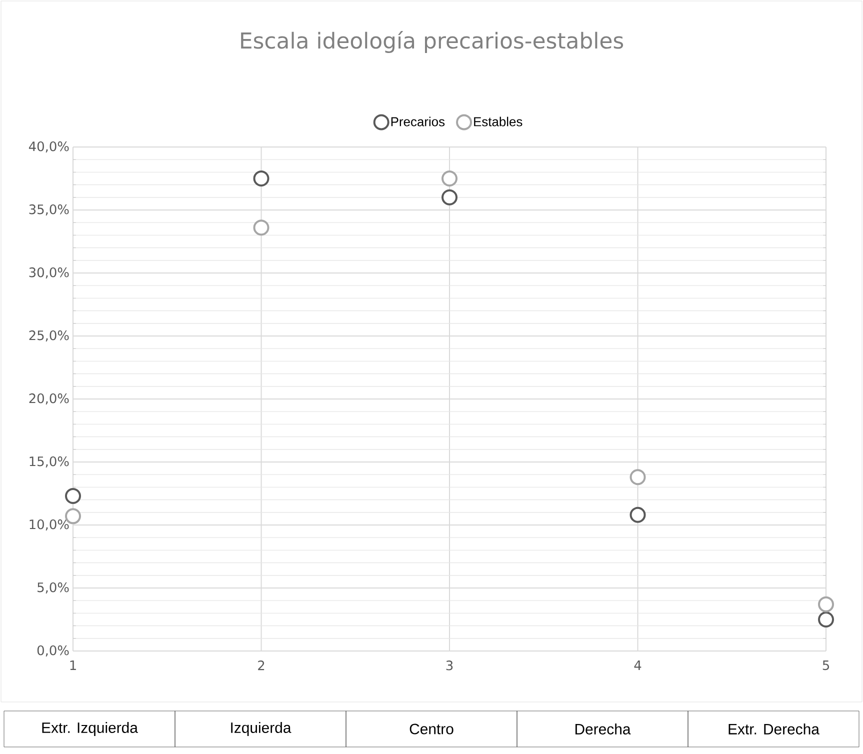  Describe the element at coordinates (48, 147) in the screenshot. I see `y-tick-label: 40,0%` at that location.